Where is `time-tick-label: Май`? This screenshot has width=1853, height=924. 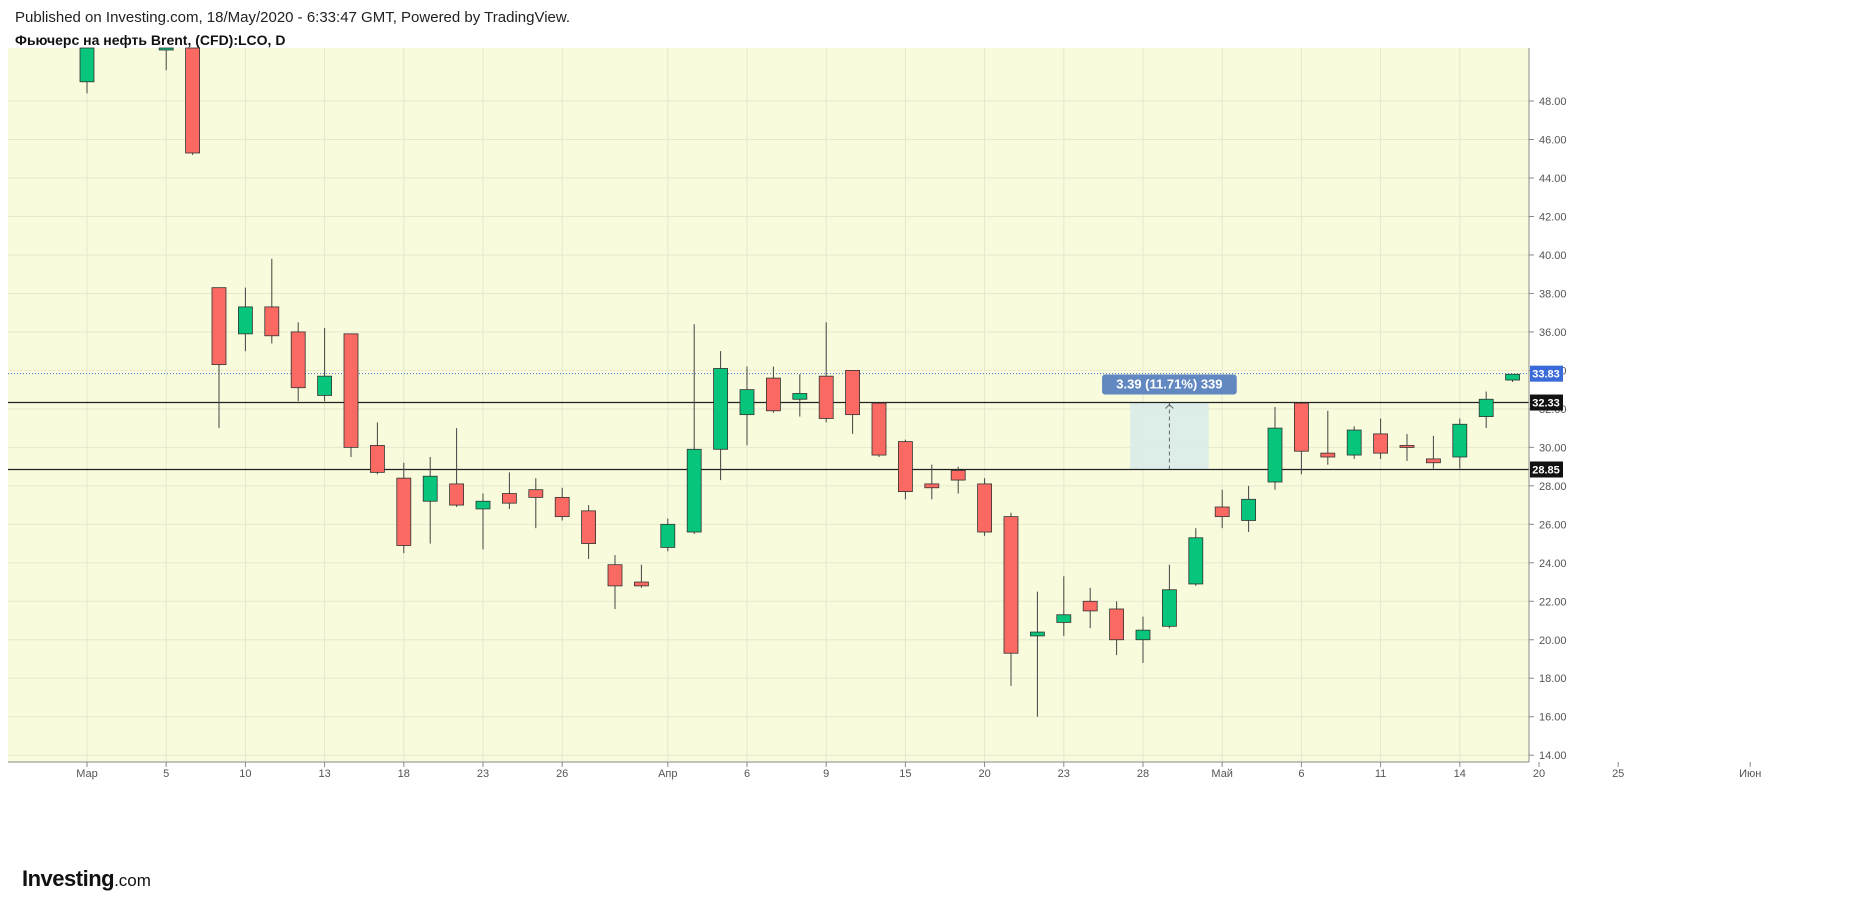
time-tick-label: Май is located at coordinates (1222, 774).